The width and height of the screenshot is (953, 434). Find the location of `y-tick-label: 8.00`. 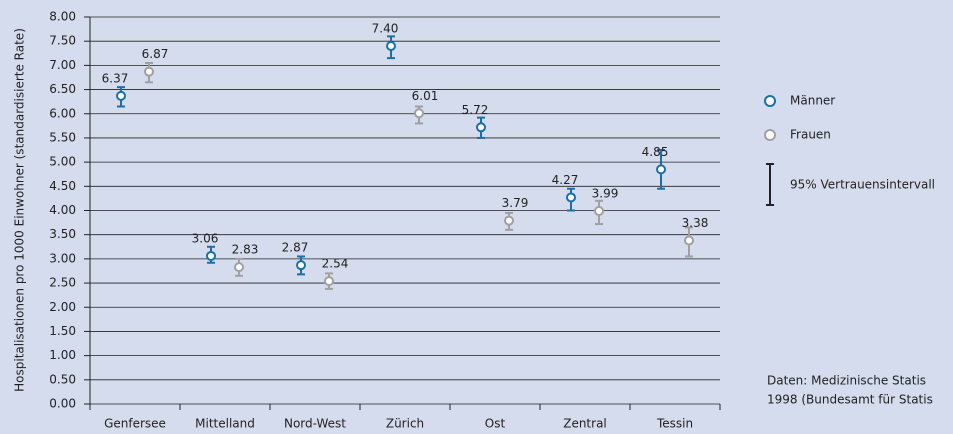

y-tick-label: 8.00 is located at coordinates (62, 17).